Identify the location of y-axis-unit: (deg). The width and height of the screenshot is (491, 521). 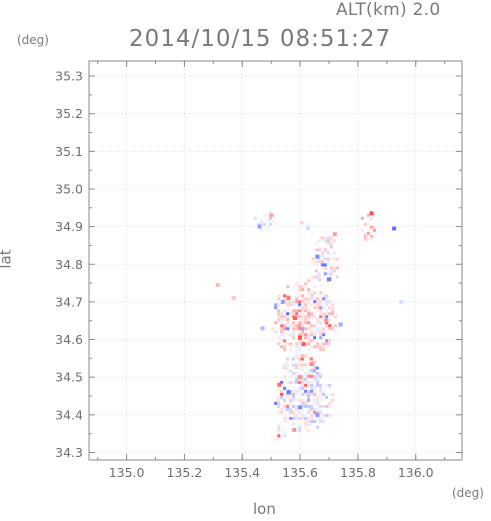
(33, 40).